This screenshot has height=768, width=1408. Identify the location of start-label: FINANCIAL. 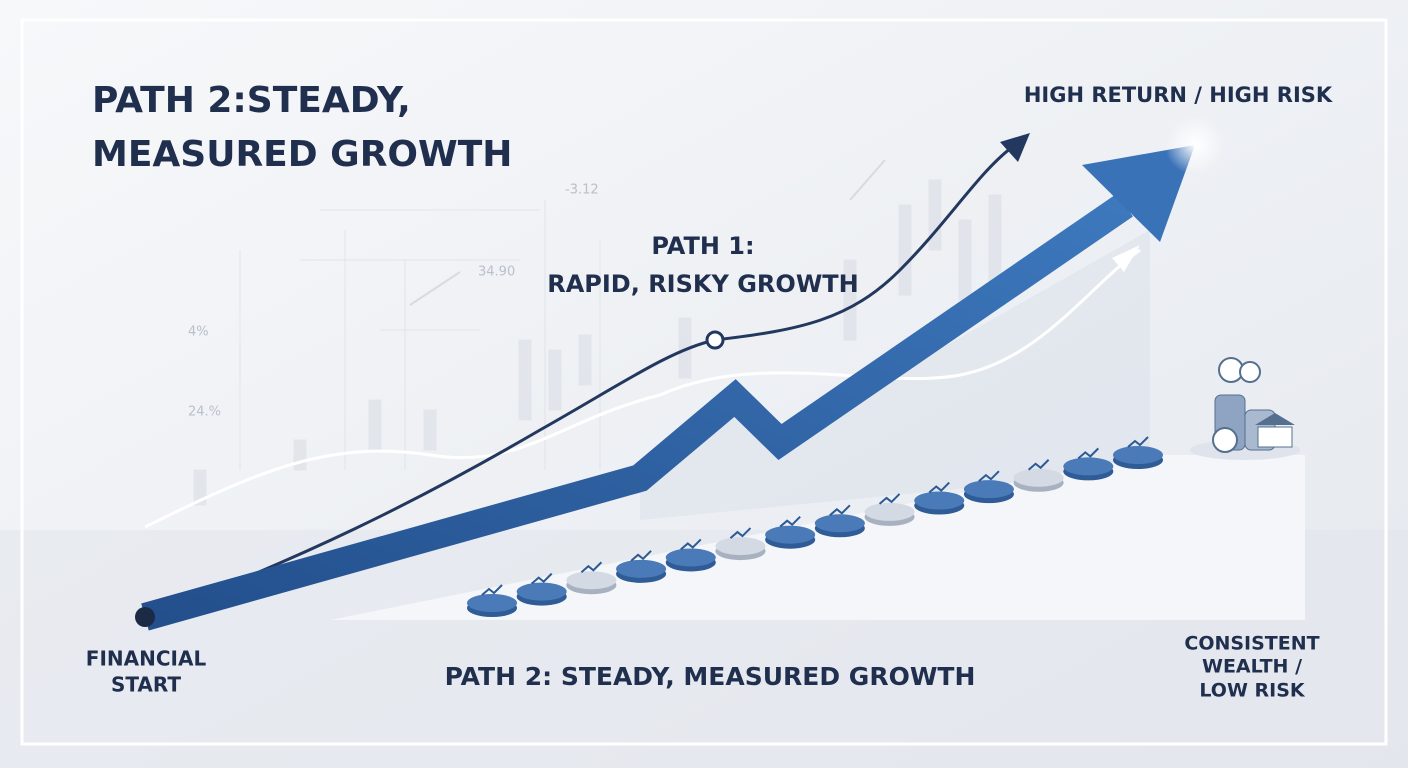
(146, 659).